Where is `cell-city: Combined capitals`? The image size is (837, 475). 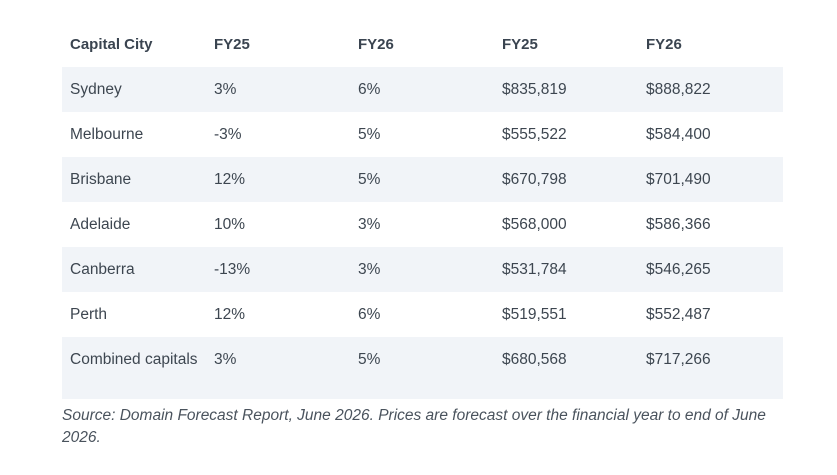
cell-city: Combined capitals is located at coordinates (134, 368).